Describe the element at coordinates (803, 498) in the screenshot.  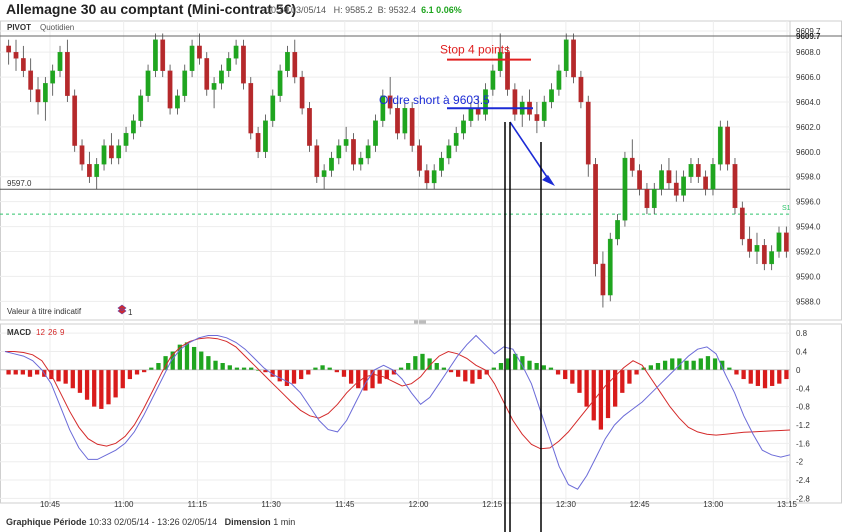
I see `macd-tick-label: -2.8` at that location.